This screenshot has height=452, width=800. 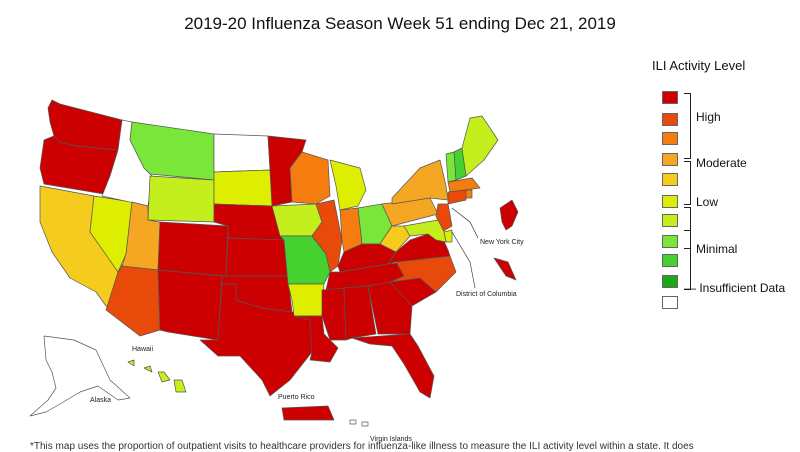 What do you see at coordinates (348, 185) in the screenshot?
I see `state-mi` at bounding box center [348, 185].